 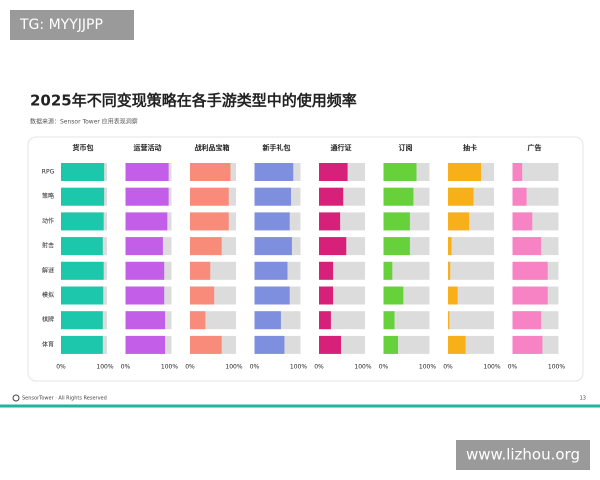 I want to click on watermark: www.lizhou.org, so click(x=523, y=455).